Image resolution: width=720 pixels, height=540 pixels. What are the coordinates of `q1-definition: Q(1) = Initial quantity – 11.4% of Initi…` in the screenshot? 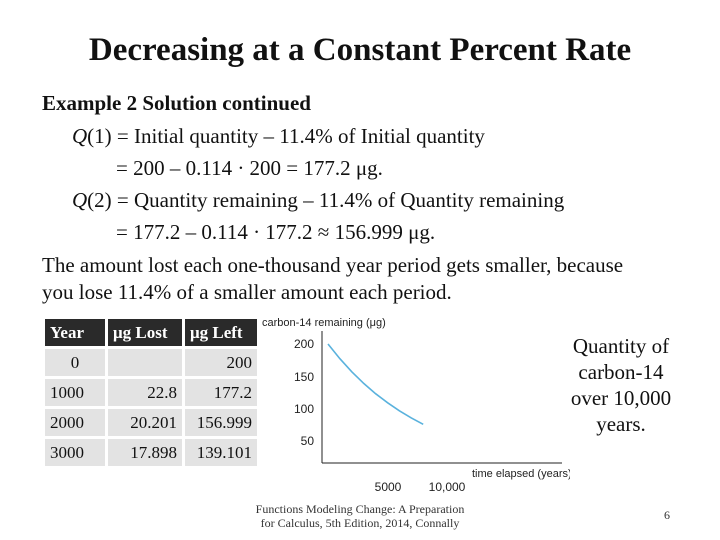 It's located at (278, 136).